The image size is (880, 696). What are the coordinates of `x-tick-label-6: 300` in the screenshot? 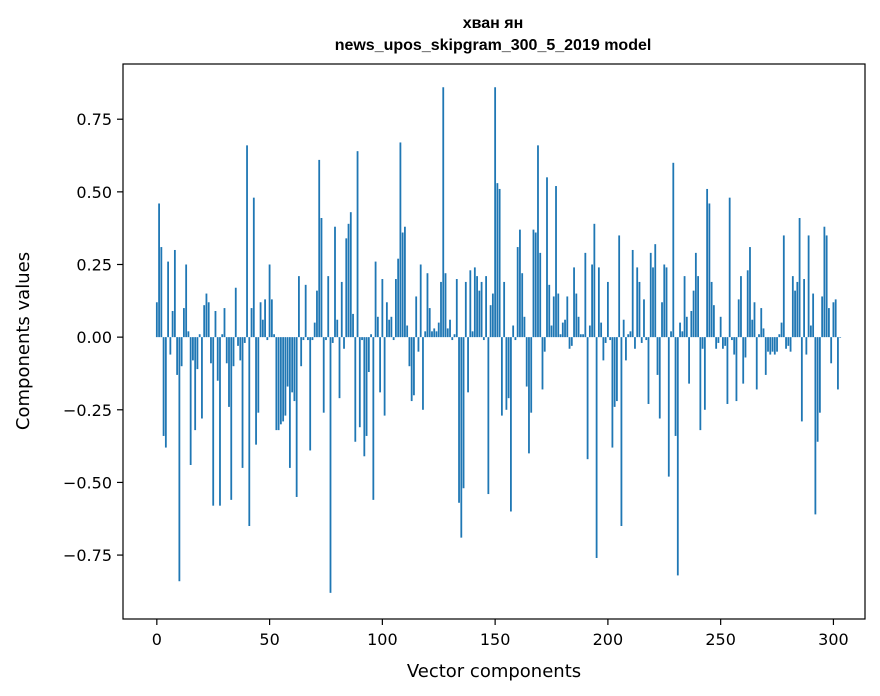 It's located at (833, 639).